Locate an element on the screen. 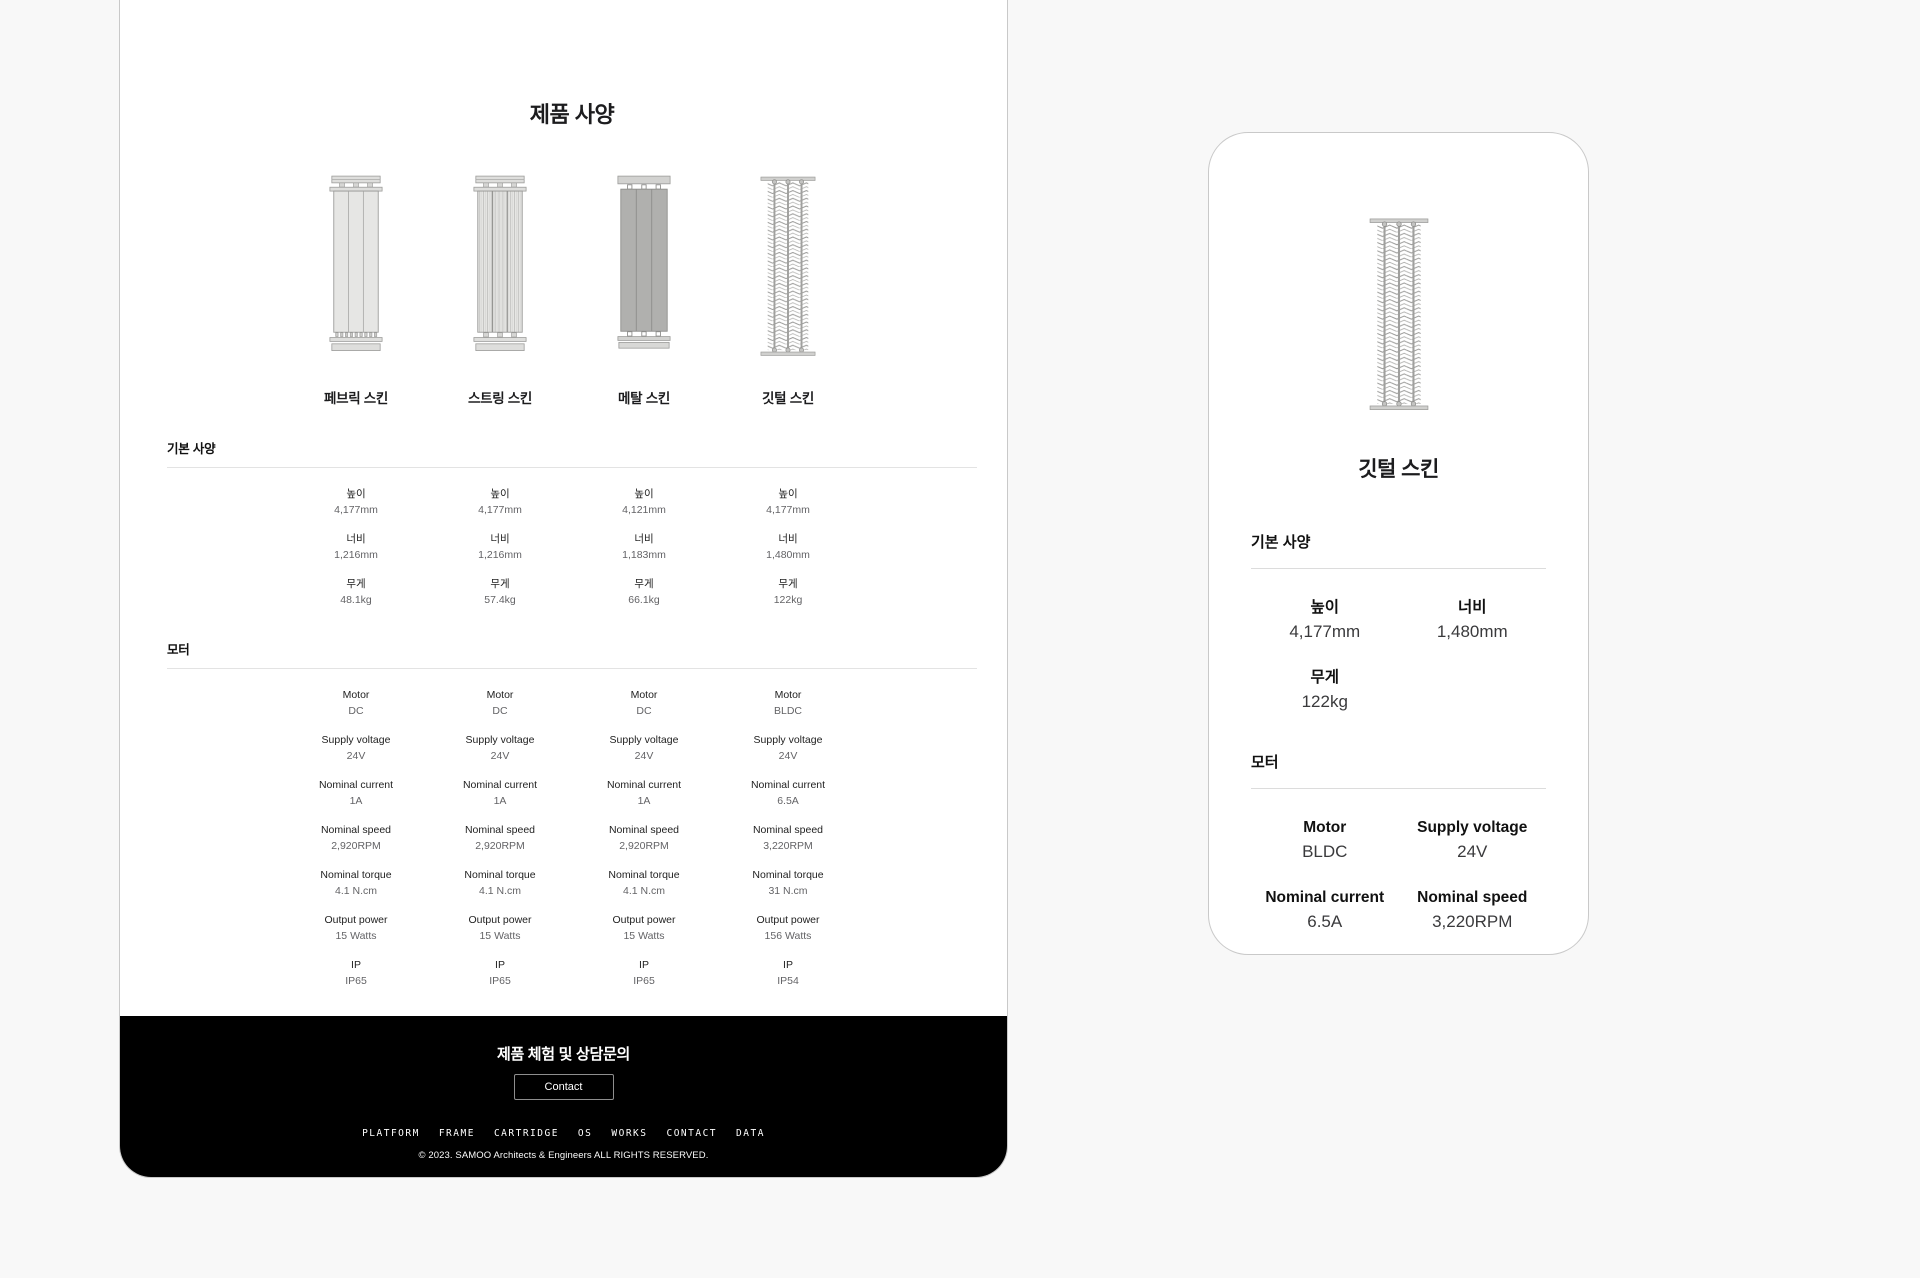  section-divider is located at coordinates (572, 668).